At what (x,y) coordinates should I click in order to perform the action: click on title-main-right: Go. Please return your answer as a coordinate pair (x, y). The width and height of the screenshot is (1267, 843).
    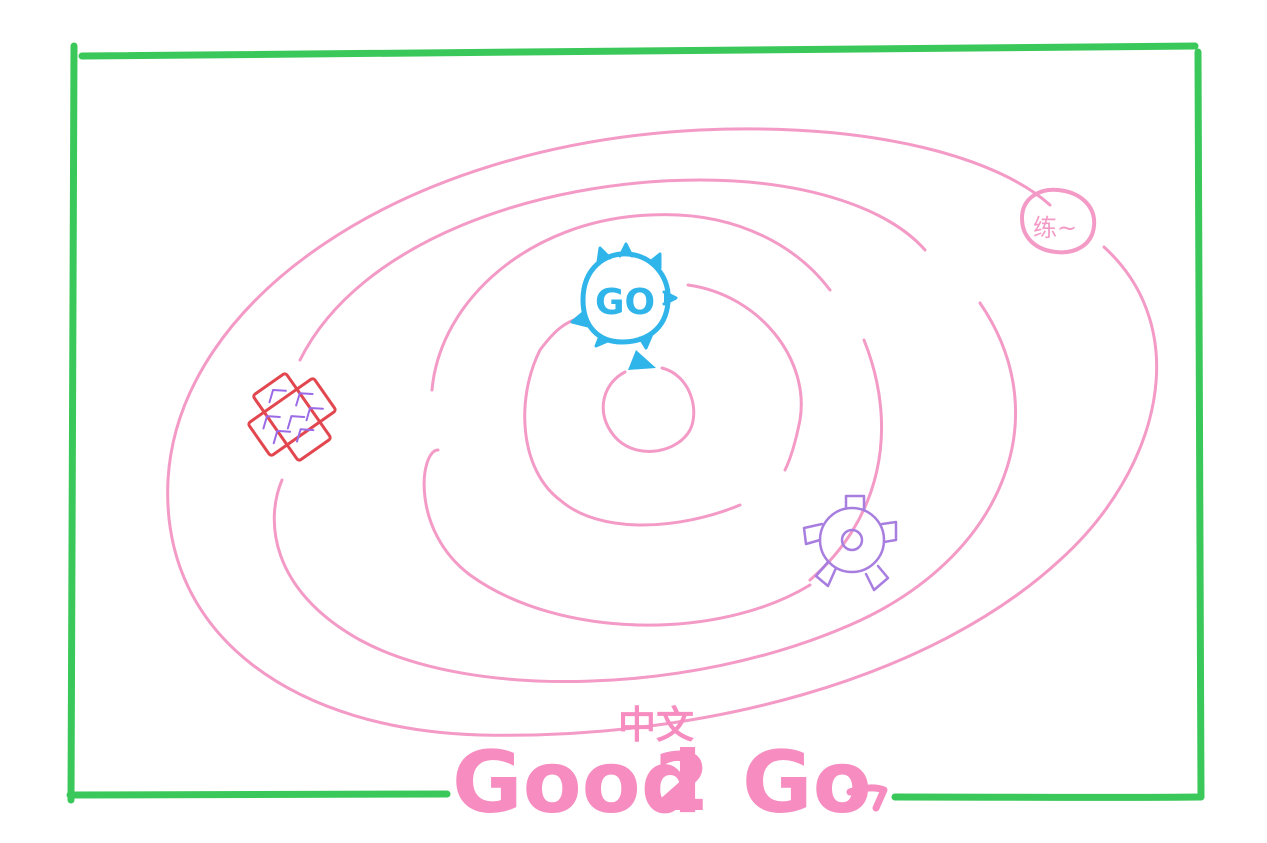
    Looking at the image, I should click on (807, 783).